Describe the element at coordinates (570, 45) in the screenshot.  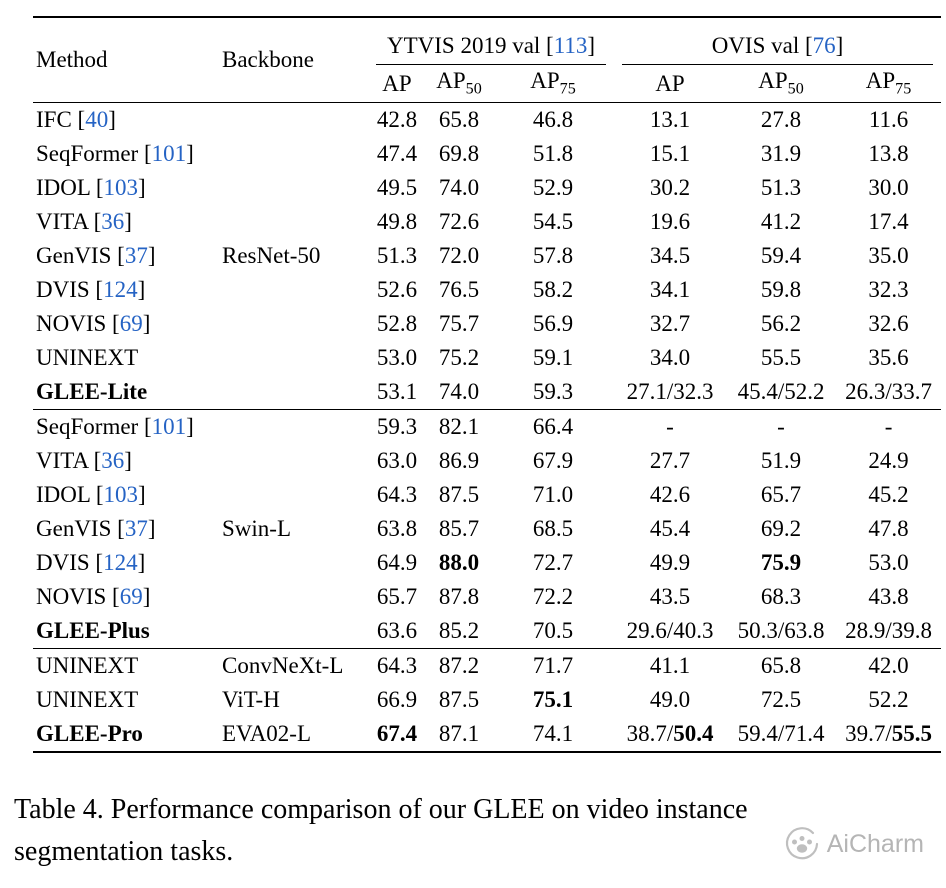
I see `ytvis-citation-link: 113` at that location.